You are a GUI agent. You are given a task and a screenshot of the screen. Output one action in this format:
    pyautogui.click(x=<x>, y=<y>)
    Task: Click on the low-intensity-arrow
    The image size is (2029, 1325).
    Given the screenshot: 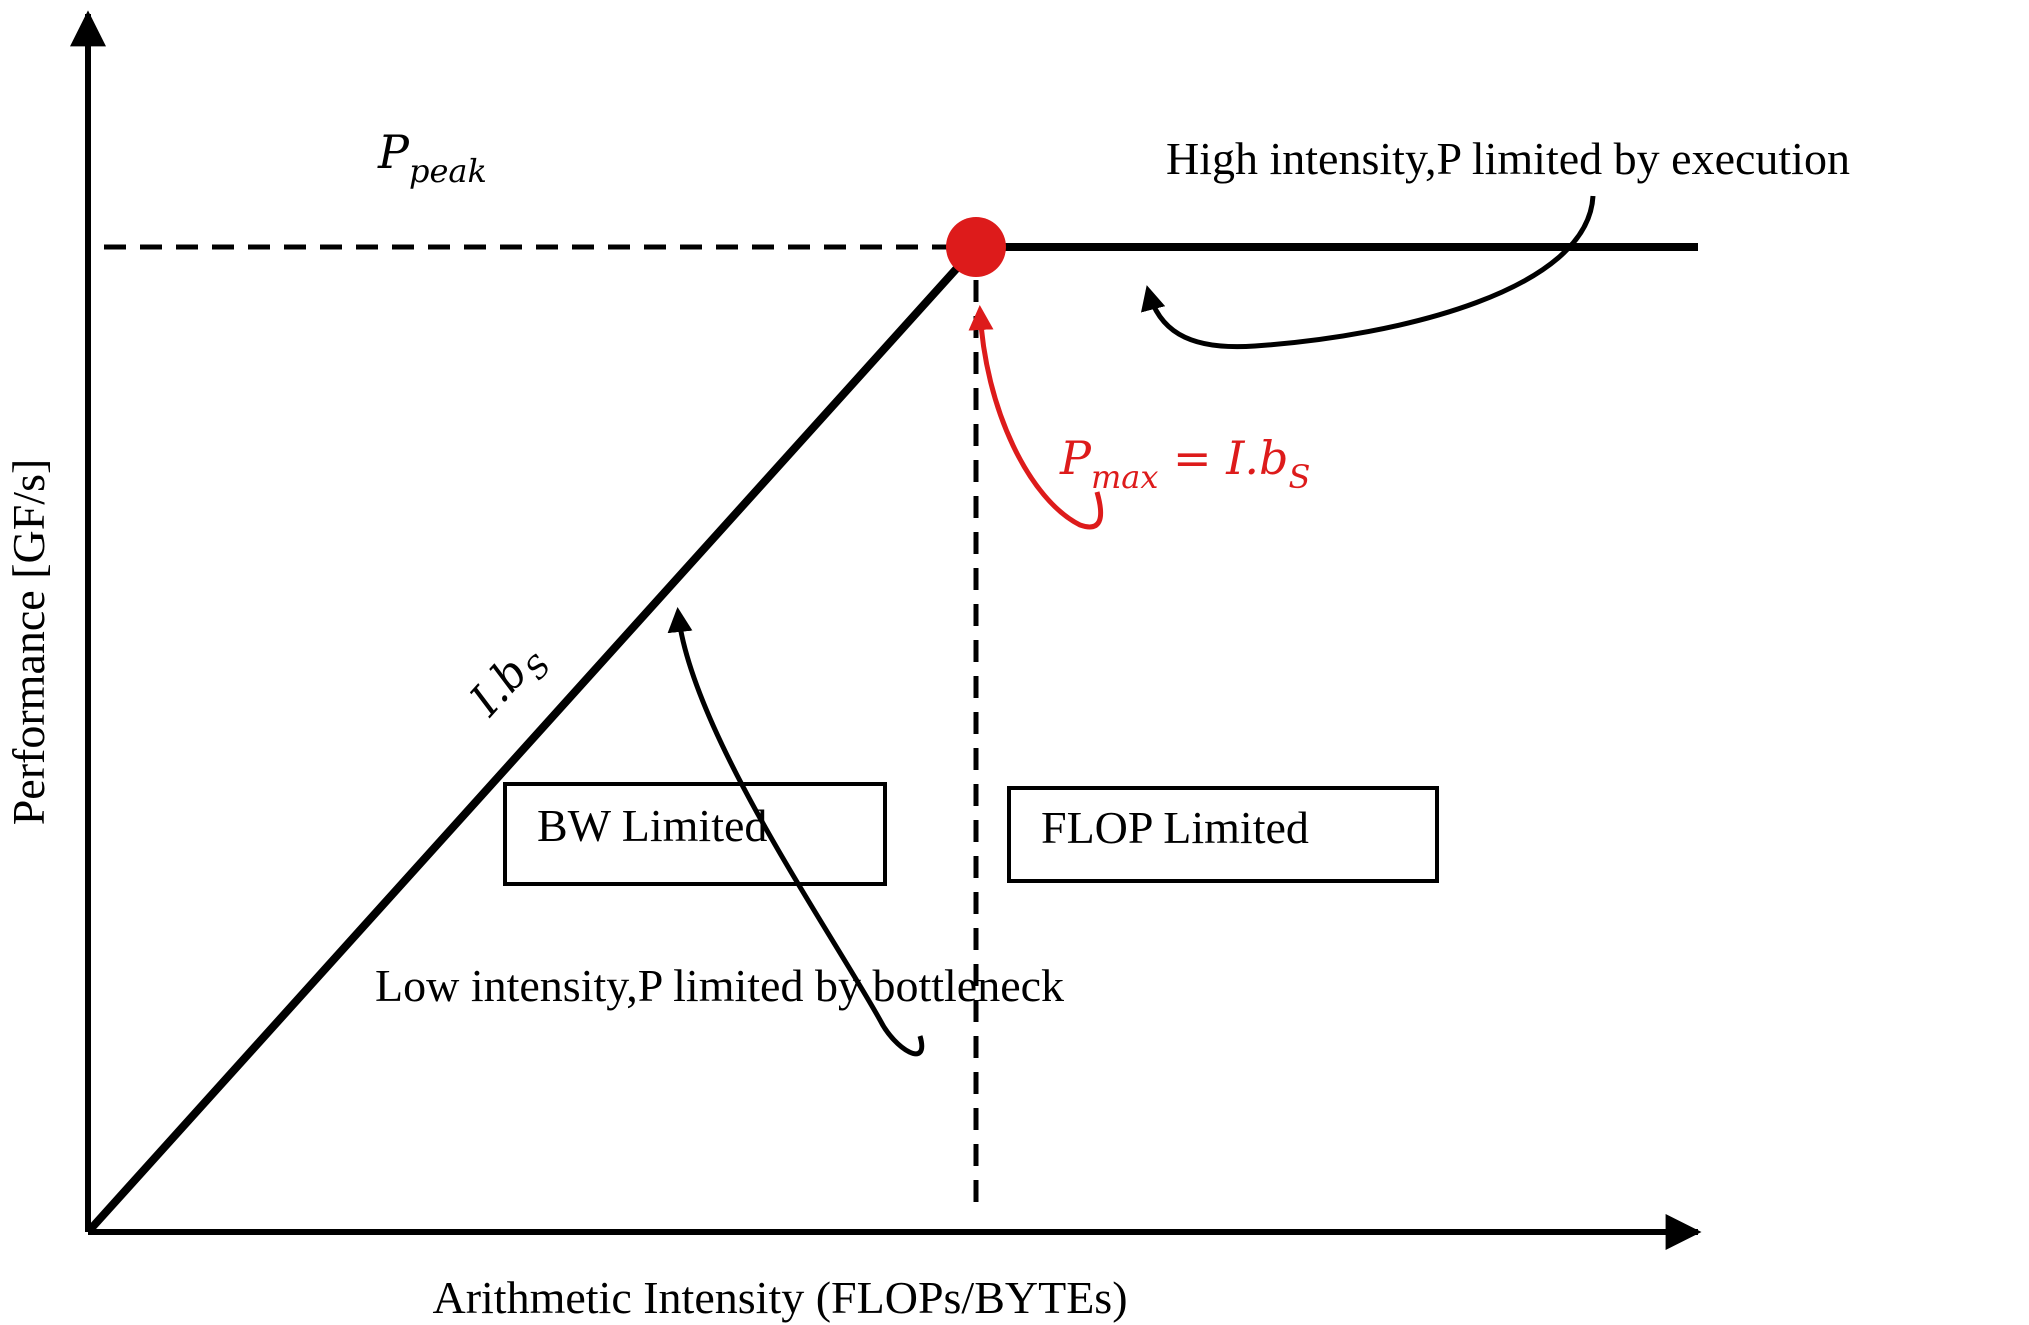 What is the action you would take?
    pyautogui.click(x=796, y=832)
    